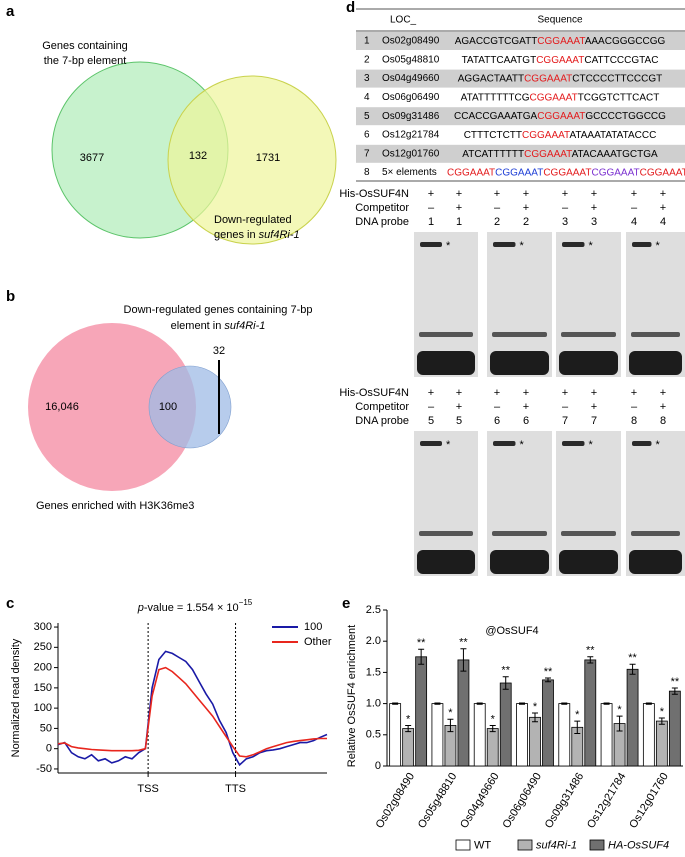 This screenshot has height=857, width=685. Describe the element at coordinates (367, 78) in the screenshot. I see `row-index: 3` at that location.